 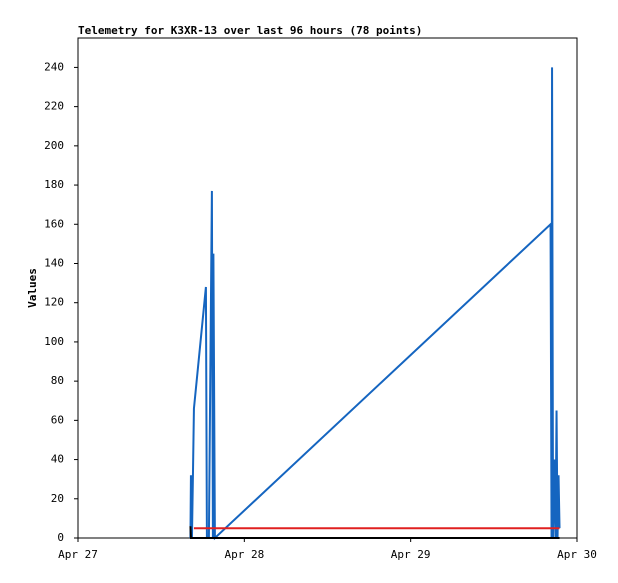 I want to click on y-tick-label: 60, so click(x=57, y=419).